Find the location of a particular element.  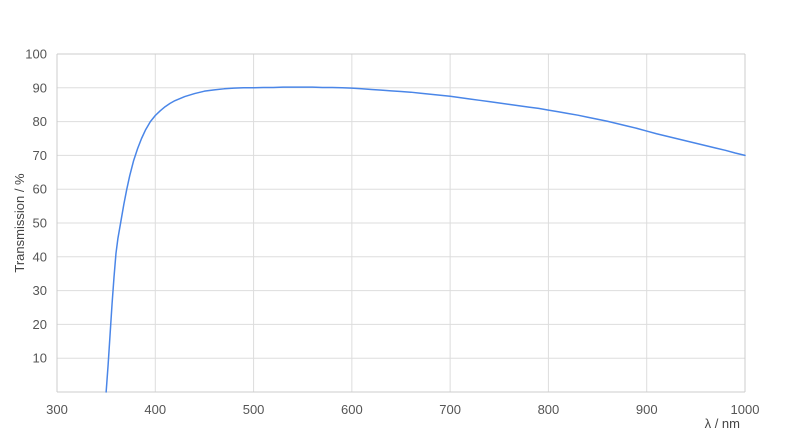

y-axis-title: Transmission / % is located at coordinates (19, 223).